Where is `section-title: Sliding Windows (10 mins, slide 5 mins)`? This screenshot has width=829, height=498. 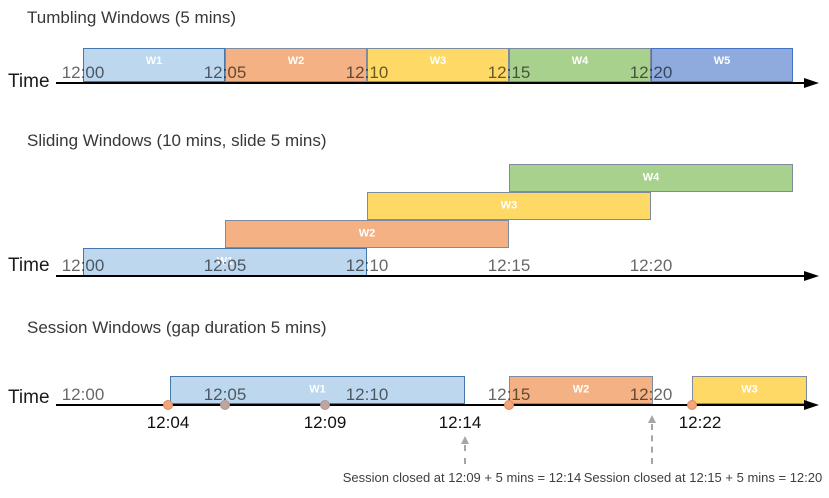
section-title: Sliding Windows (10 mins, slide 5 mins) is located at coordinates (177, 140).